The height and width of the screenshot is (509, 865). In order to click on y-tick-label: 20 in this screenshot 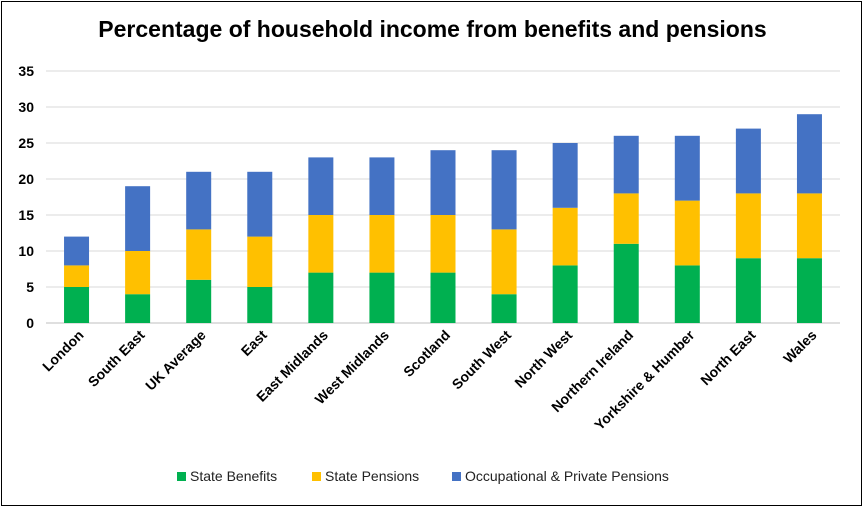, I will do `click(26, 179)`.